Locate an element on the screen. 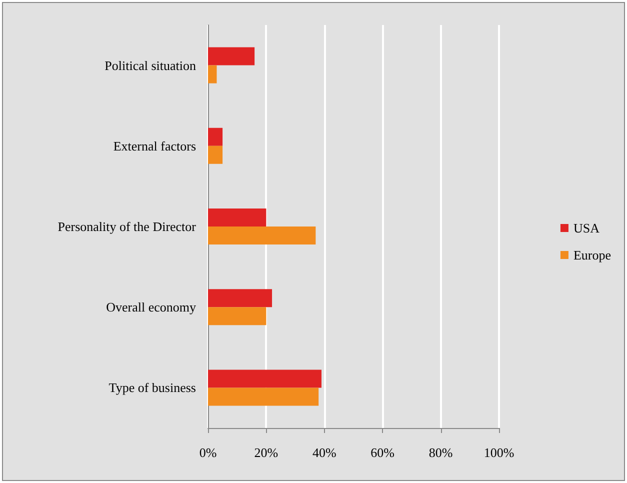 This screenshot has width=627, height=483. x-tick-label: 20% is located at coordinates (266, 452).